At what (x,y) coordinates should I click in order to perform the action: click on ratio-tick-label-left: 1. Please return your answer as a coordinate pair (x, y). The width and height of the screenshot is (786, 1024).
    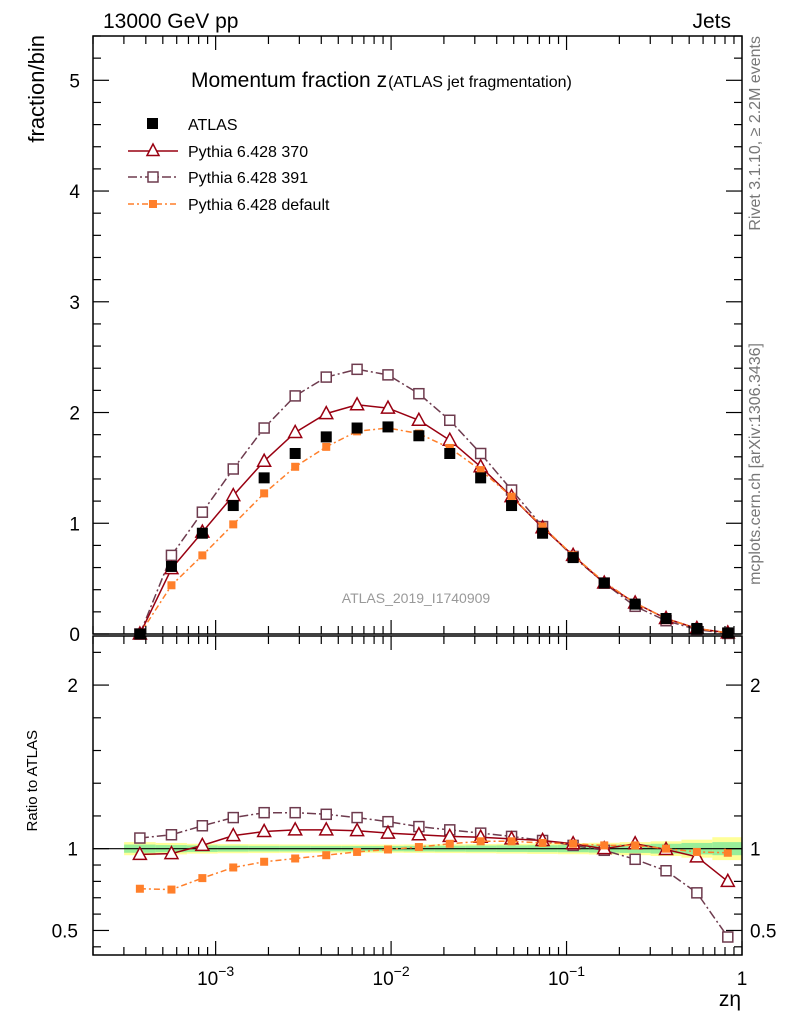
    Looking at the image, I should click on (72, 850).